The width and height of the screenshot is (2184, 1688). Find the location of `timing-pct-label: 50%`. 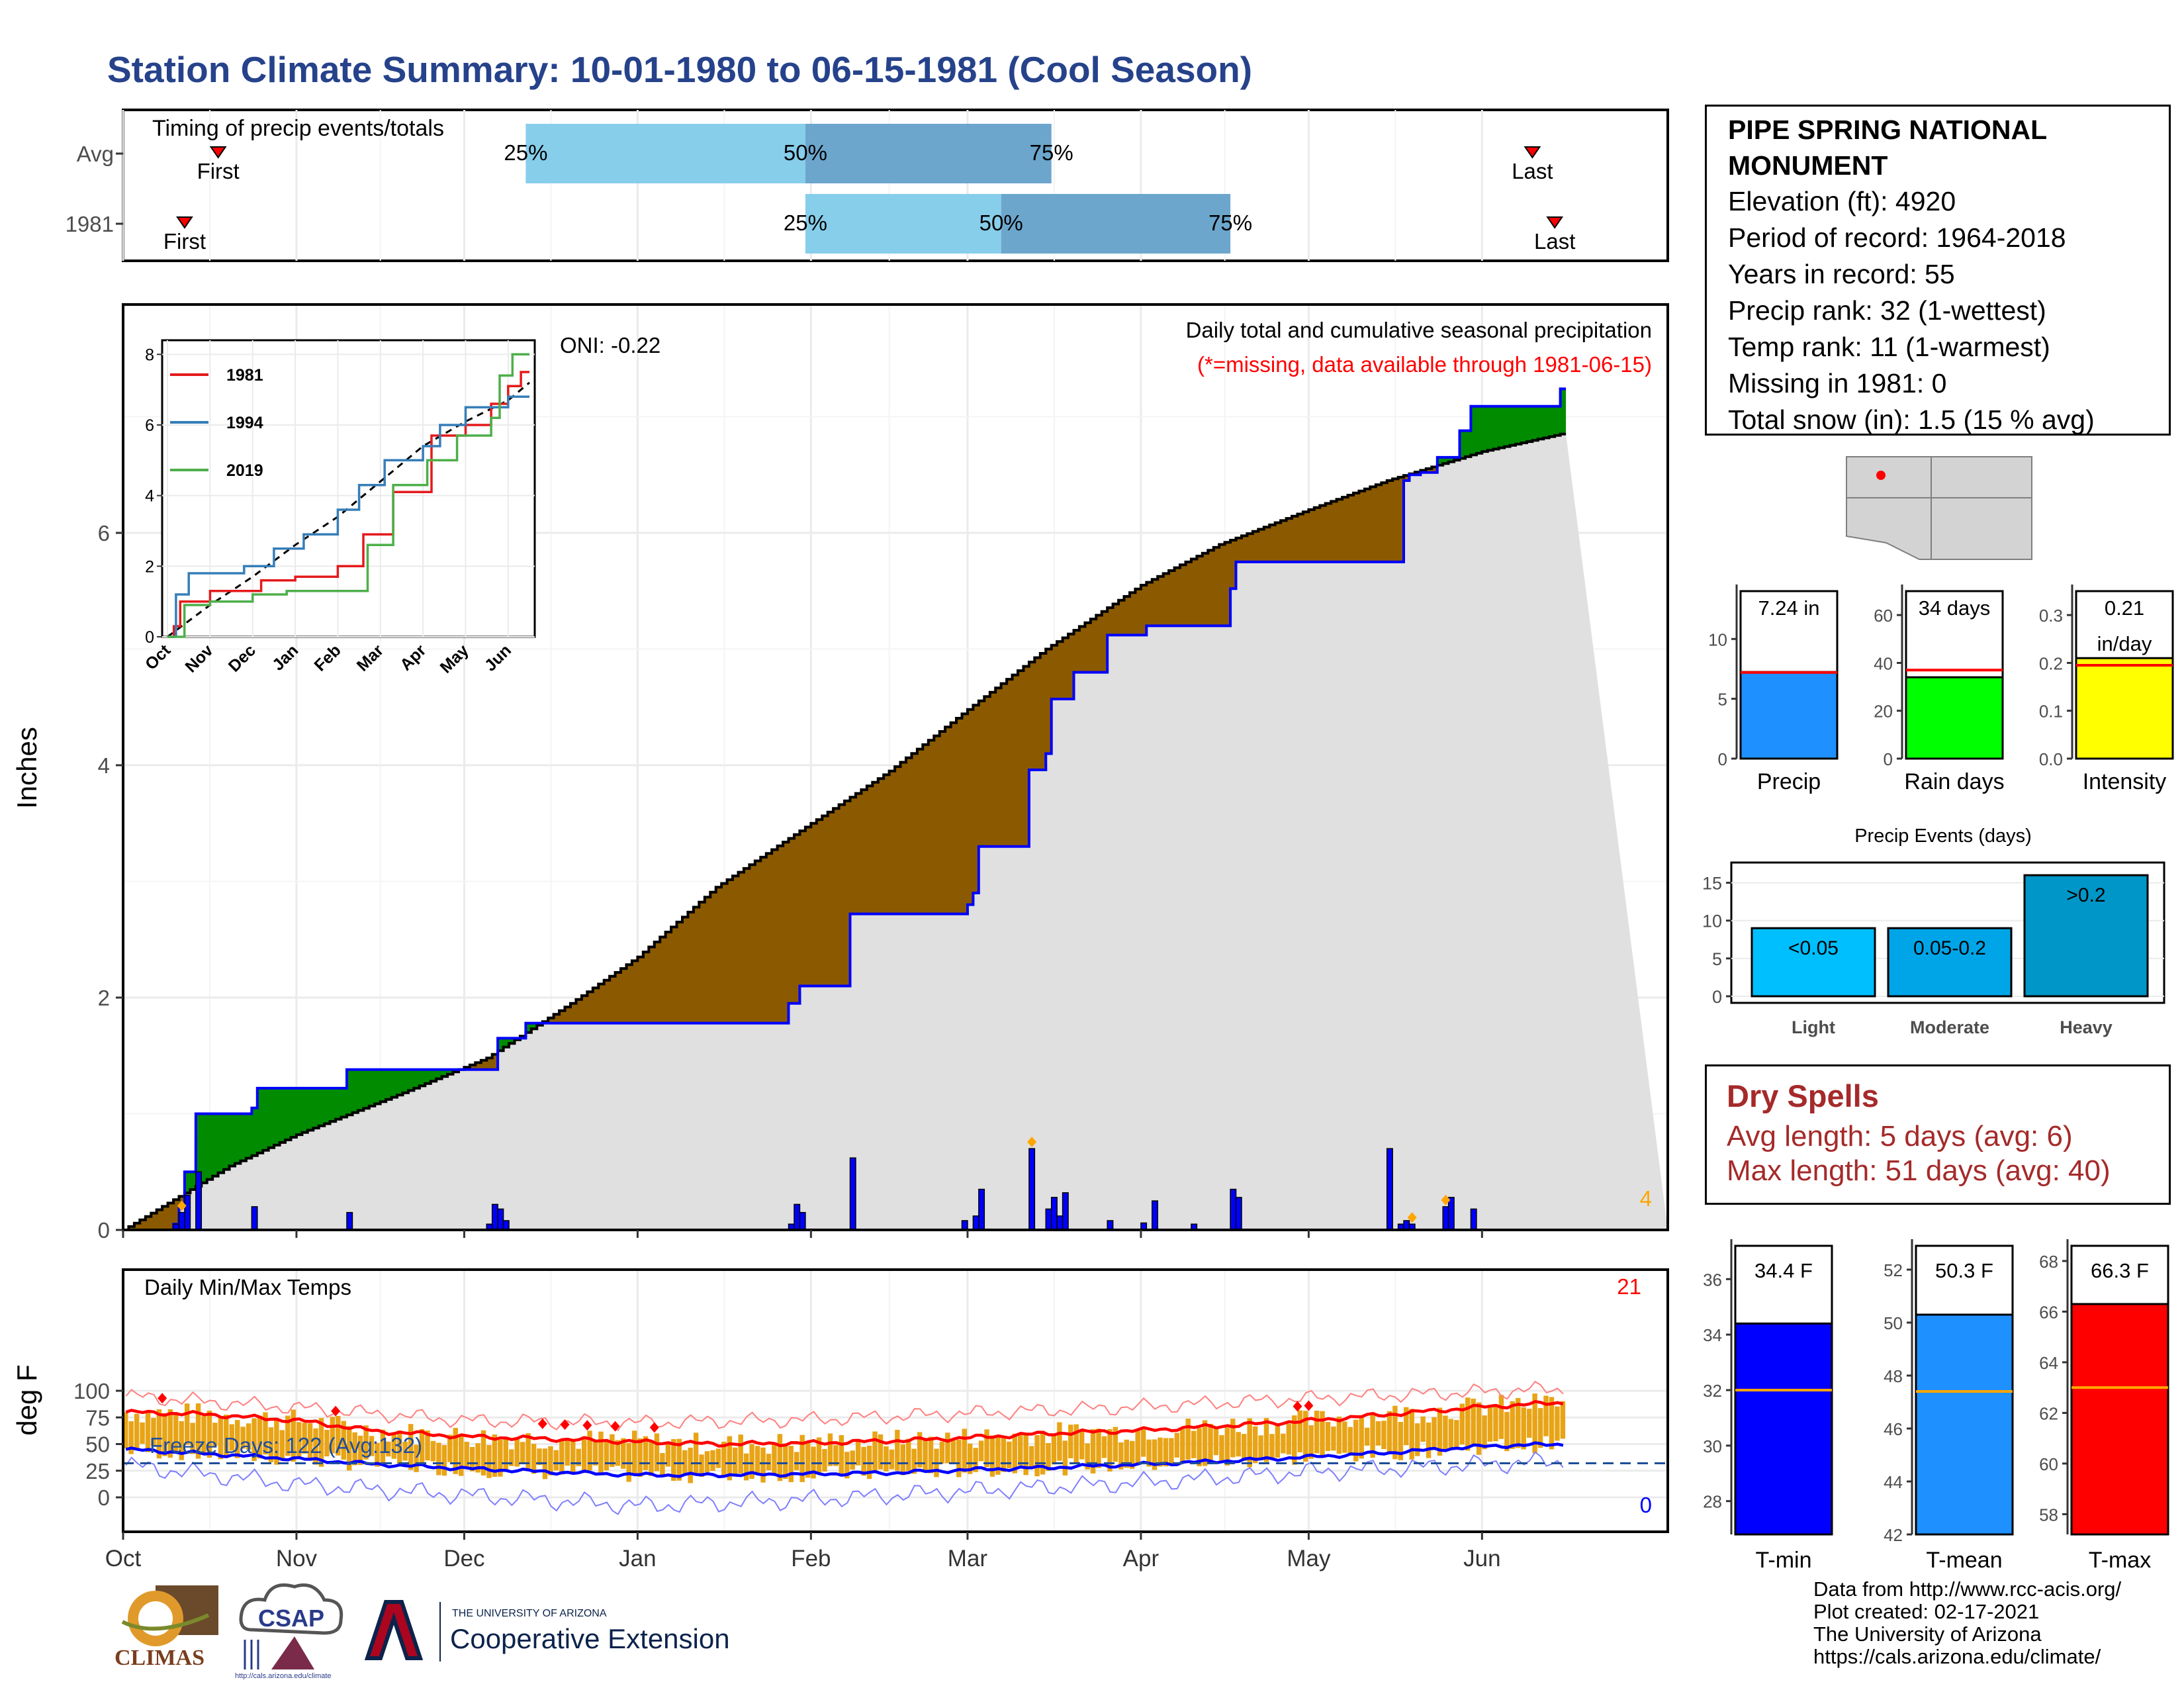

timing-pct-label: 50% is located at coordinates (1001, 223).